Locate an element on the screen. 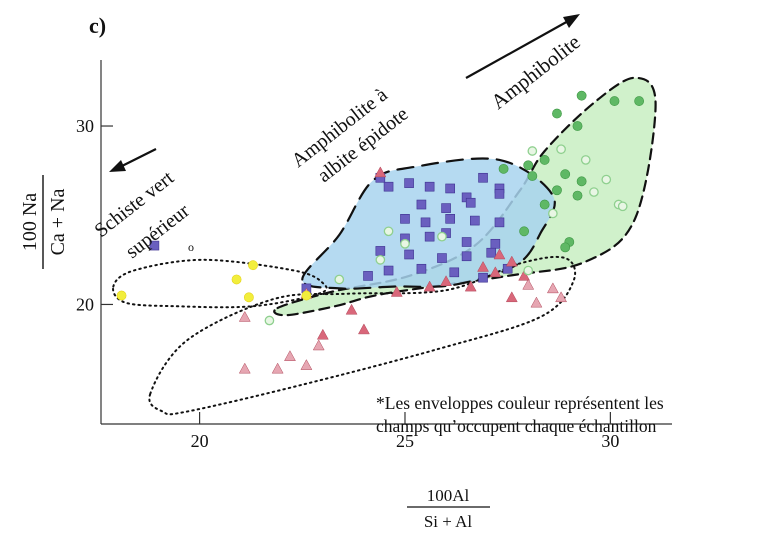  amphibolite-label: Amphibolite is located at coordinates (535, 72).